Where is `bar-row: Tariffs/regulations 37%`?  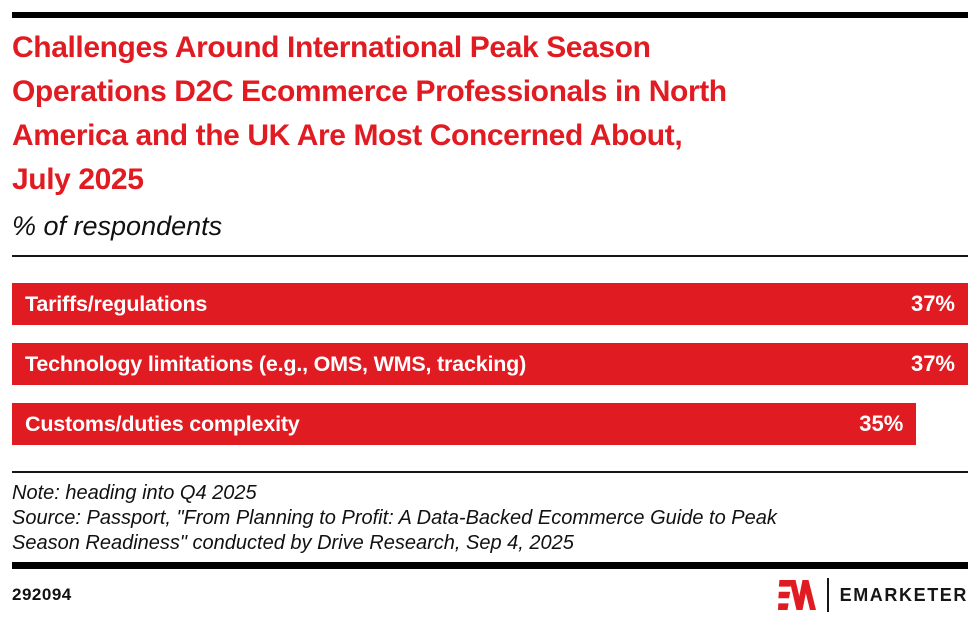
bar-row: Tariffs/regulations 37% is located at coordinates (490, 304).